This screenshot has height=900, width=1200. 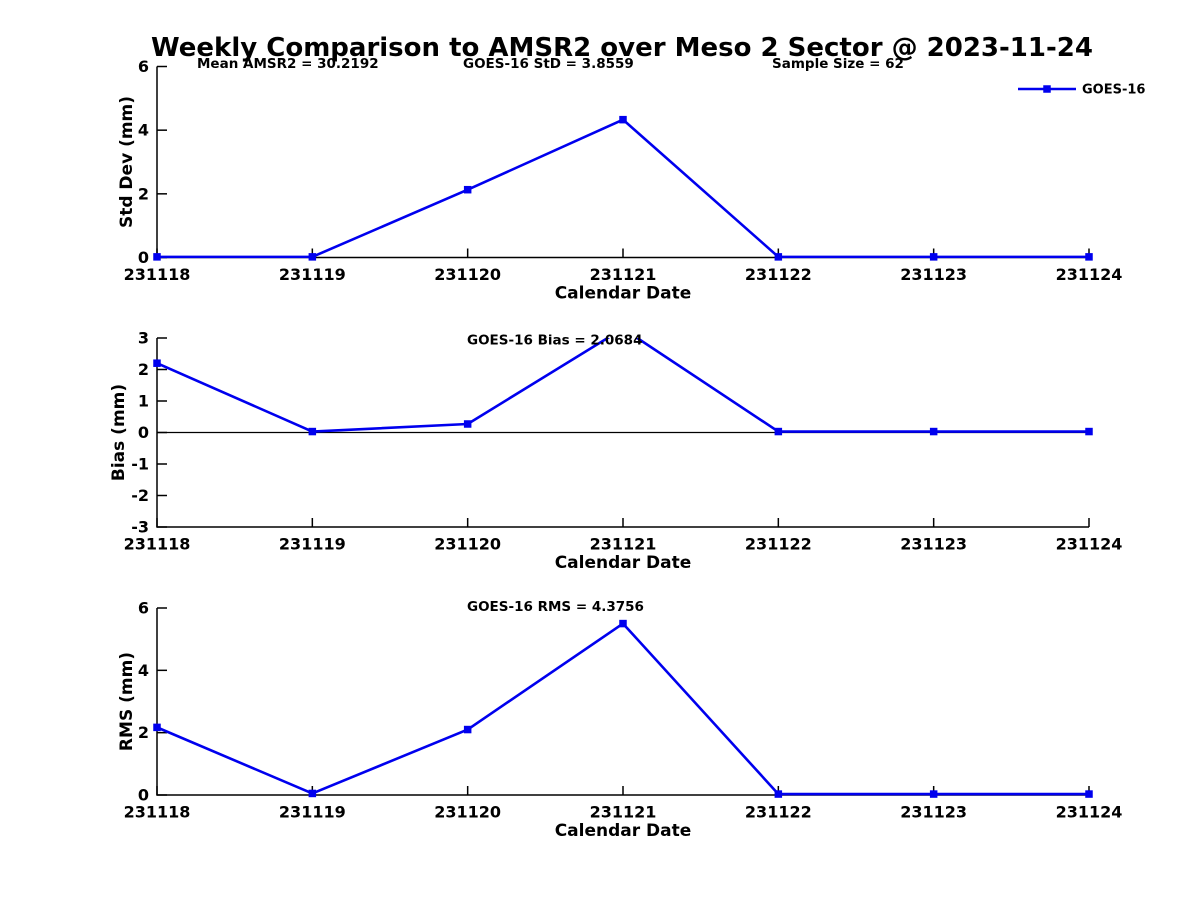 What do you see at coordinates (838, 64) in the screenshot?
I see `annotation-sample-size: Sample Size = 62` at bounding box center [838, 64].